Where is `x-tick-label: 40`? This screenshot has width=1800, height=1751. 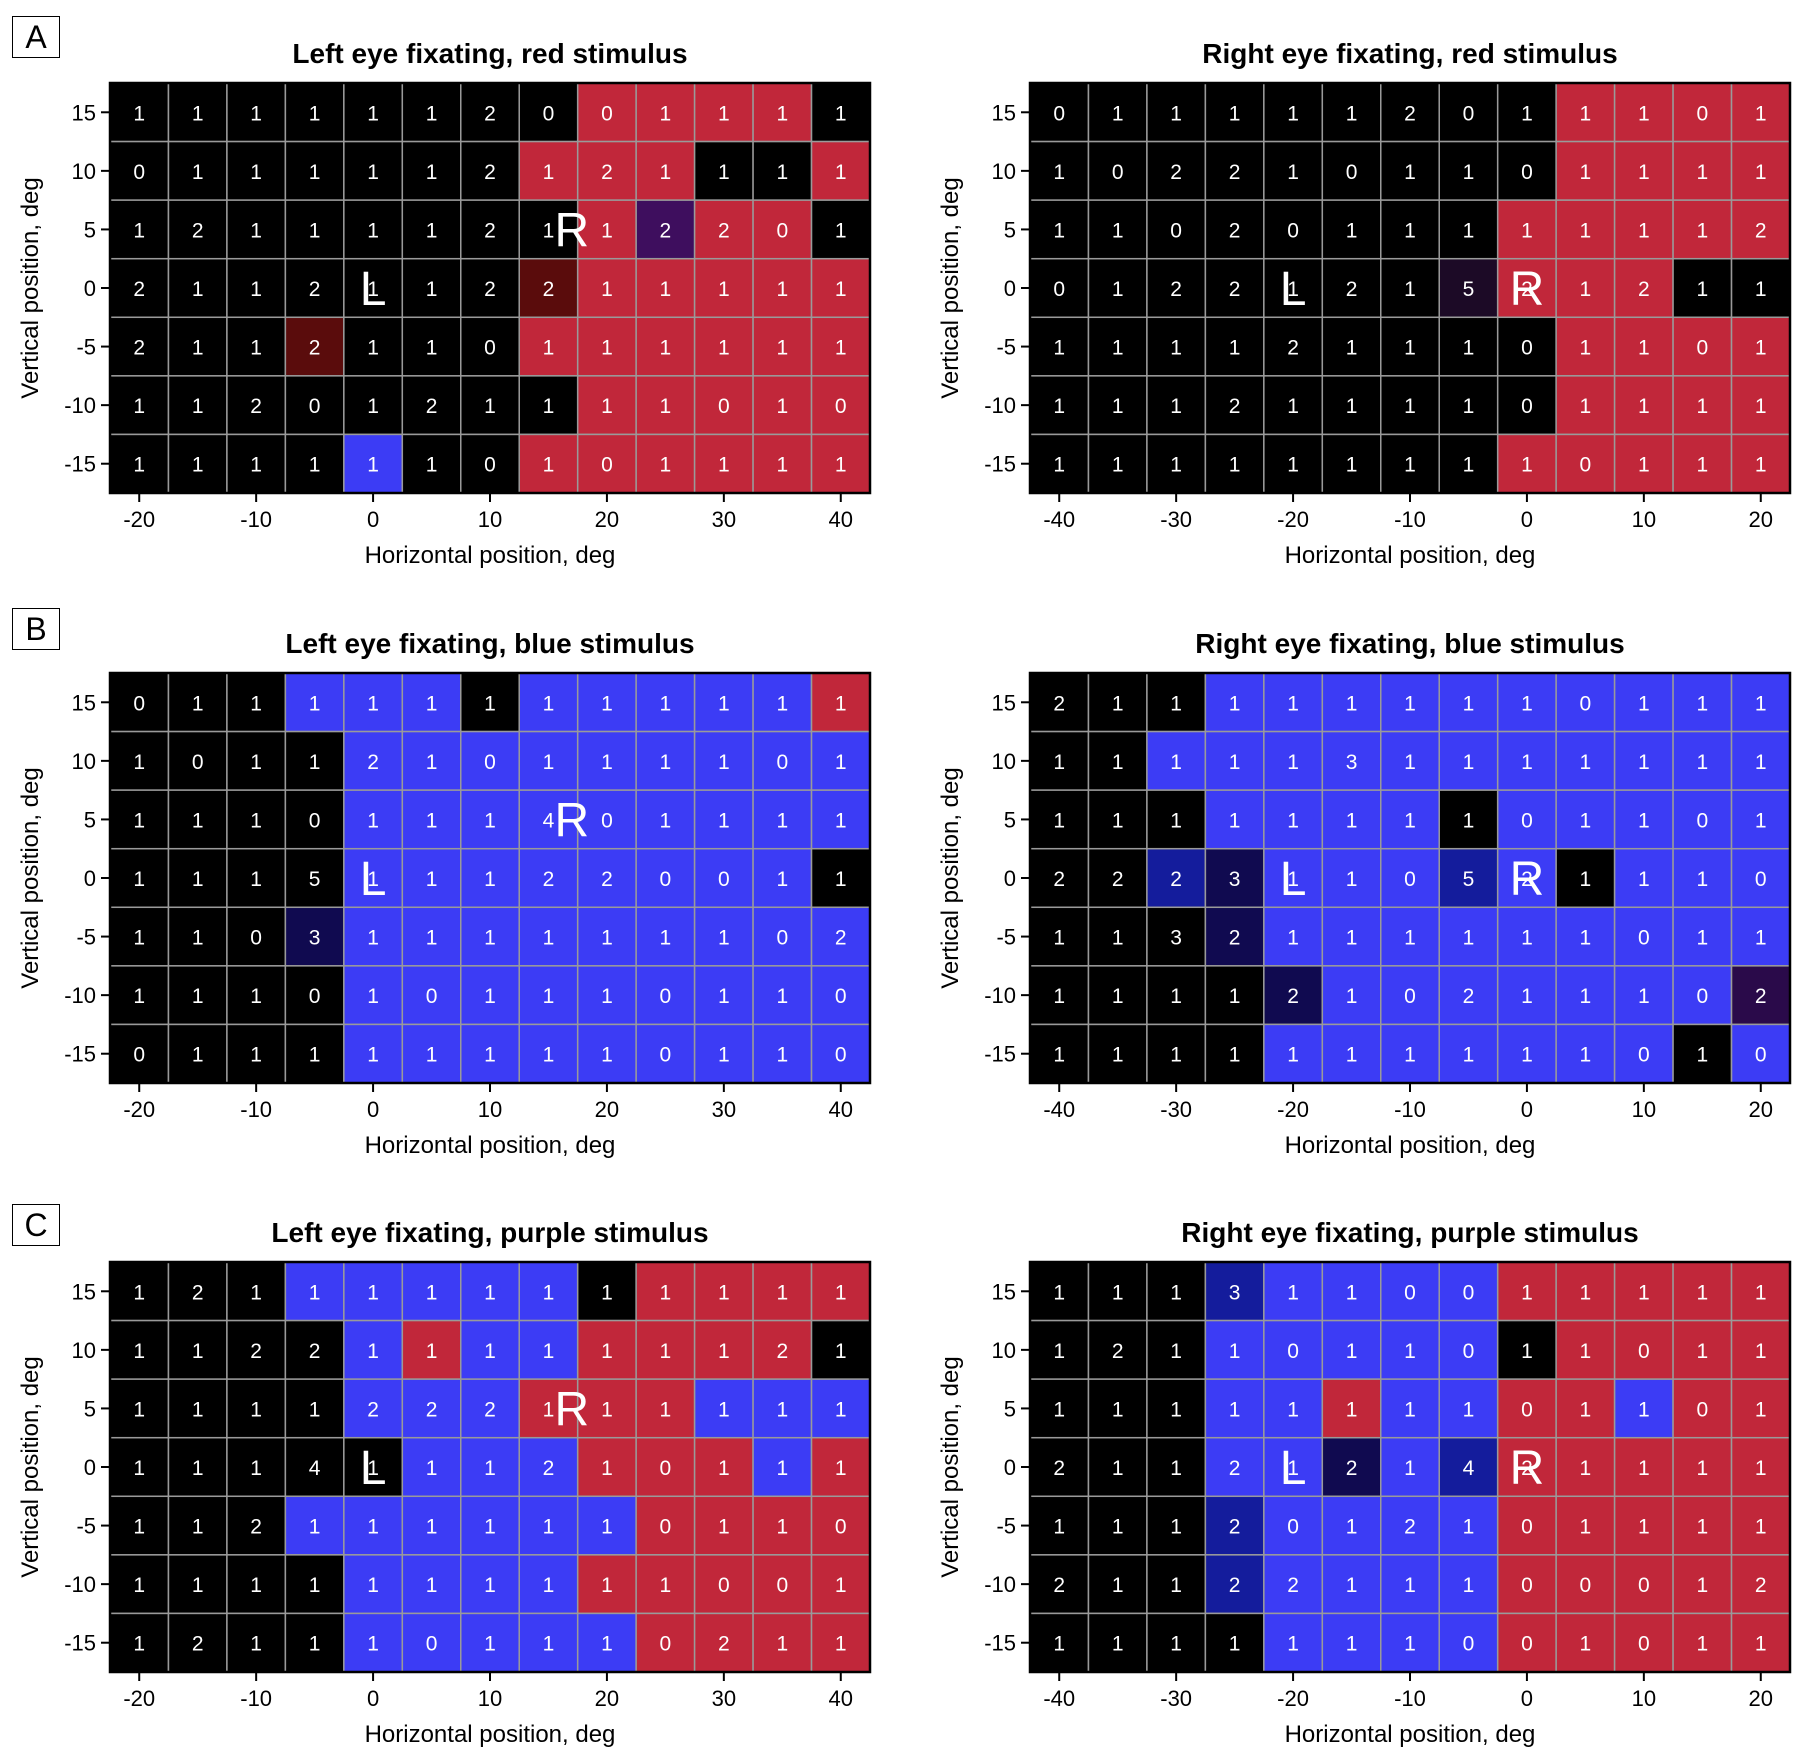
x-tick-label: 40 is located at coordinates (841, 519).